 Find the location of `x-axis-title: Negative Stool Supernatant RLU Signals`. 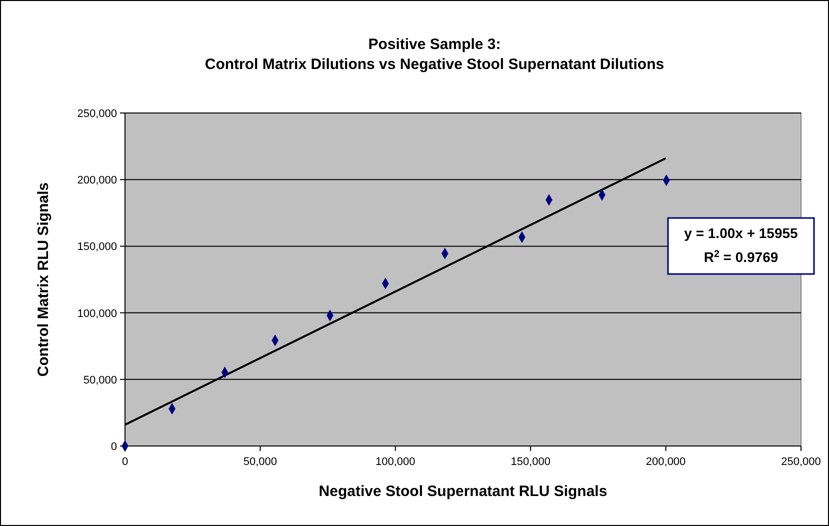

x-axis-title: Negative Stool Supernatant RLU Signals is located at coordinates (463, 491).